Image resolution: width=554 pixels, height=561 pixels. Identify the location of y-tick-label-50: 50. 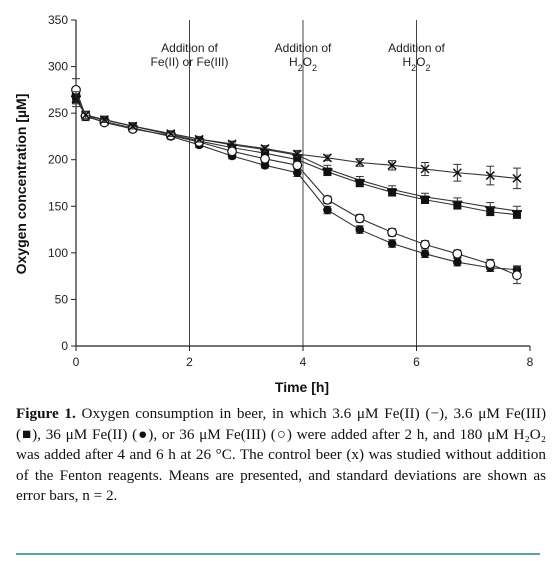
(62, 299).